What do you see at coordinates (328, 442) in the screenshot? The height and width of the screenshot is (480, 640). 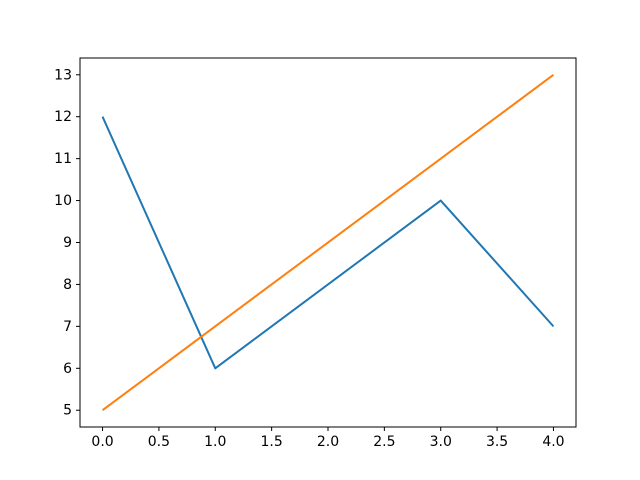 I see `x-tick-label: 2.0` at bounding box center [328, 442].